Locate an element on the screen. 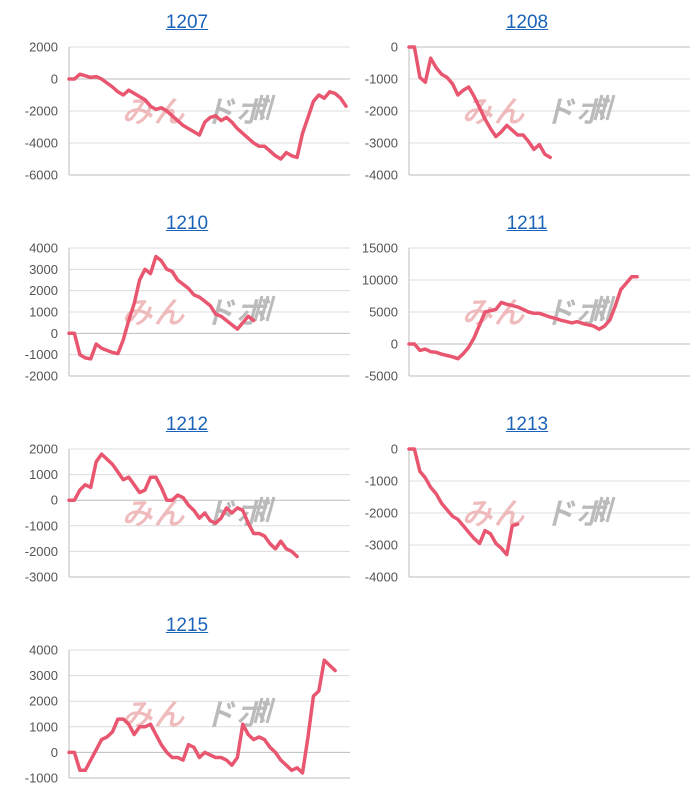  chart-panel-1210: 1210 4000 3000 2000 1000 0 -1000 -2000 みん ドボ is located at coordinates (187, 298).